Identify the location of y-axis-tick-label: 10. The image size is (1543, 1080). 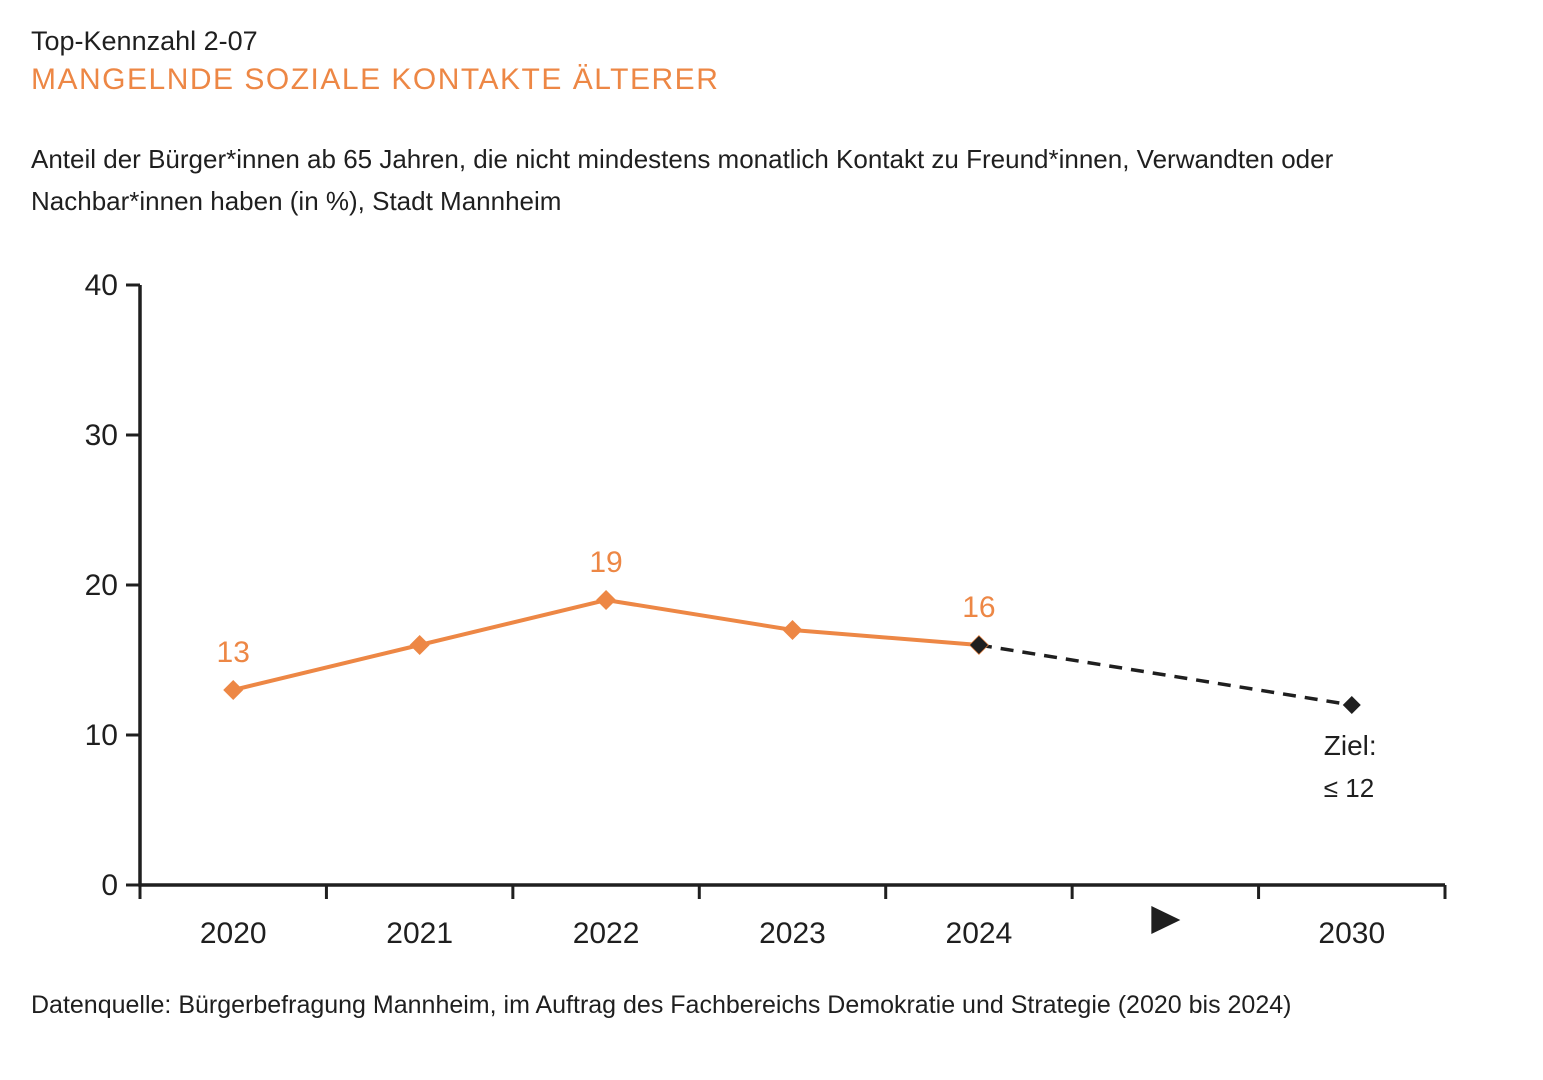
(101, 735).